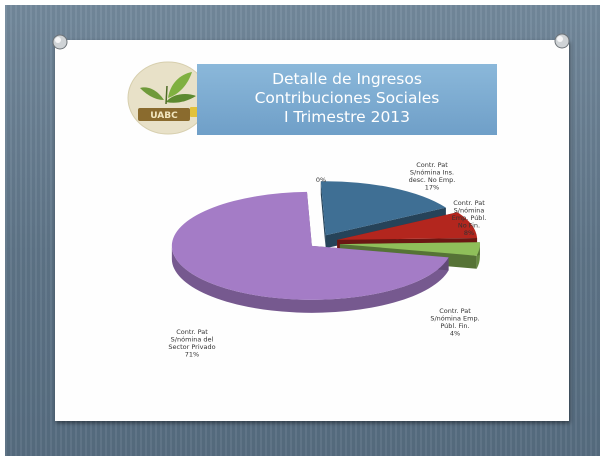  What do you see at coordinates (432, 176) in the screenshot?
I see `slice-label: Contr. Pat S/nómina Ins. desc. No Emp. 17%` at bounding box center [432, 176].